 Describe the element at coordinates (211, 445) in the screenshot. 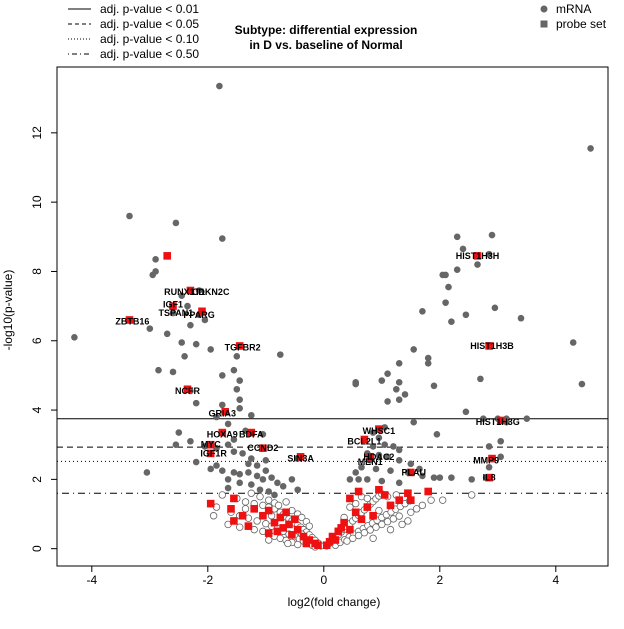

I see `gene-label: MYC` at that location.